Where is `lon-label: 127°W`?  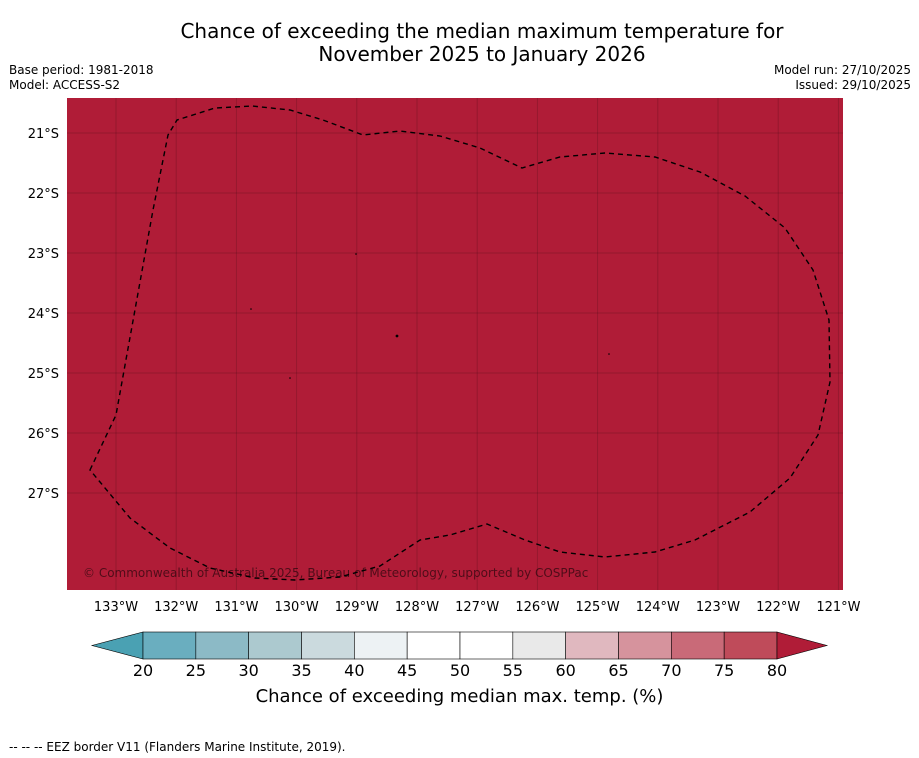
lon-label: 127°W is located at coordinates (477, 607).